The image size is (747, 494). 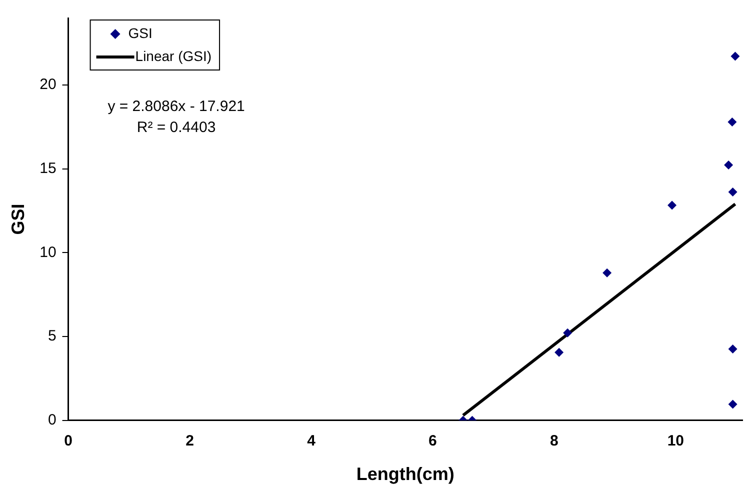 I want to click on x-tick-label: 0, so click(x=68, y=441).